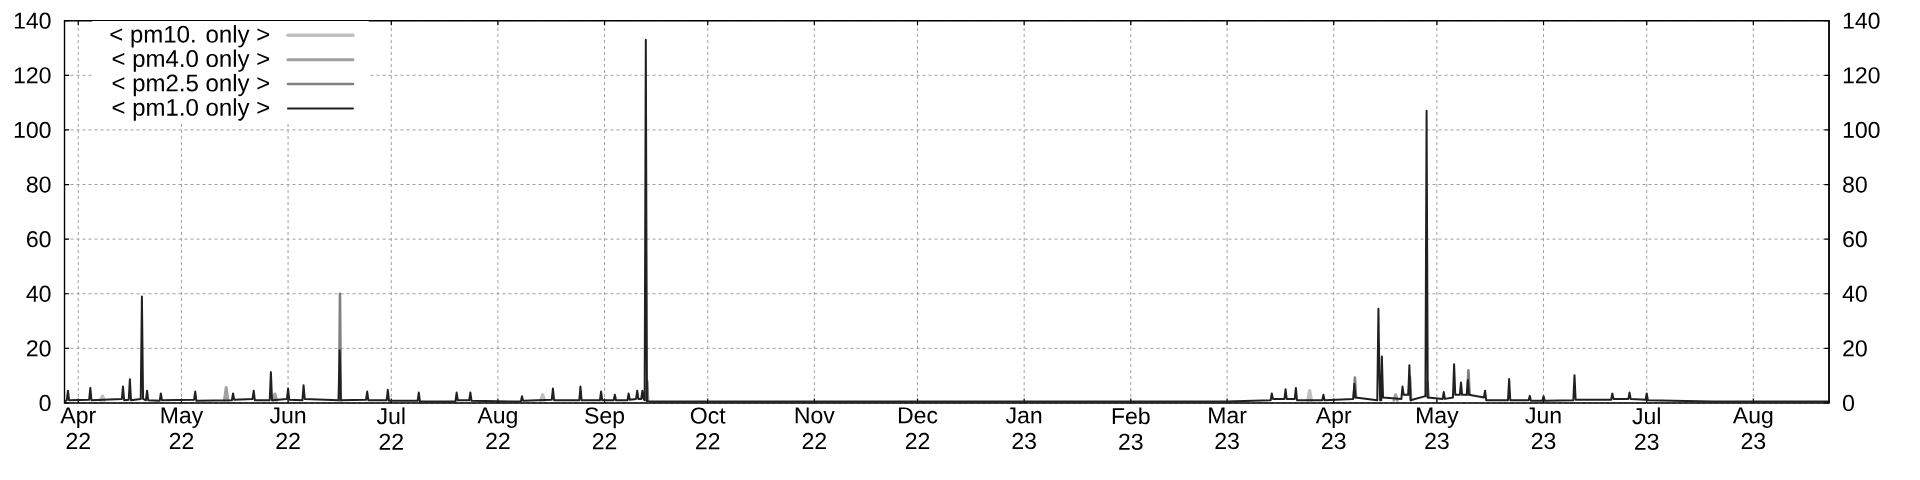 The height and width of the screenshot is (480, 1920). Describe the element at coordinates (1543, 428) in the screenshot. I see `x-tick-label: Jun 23` at that location.